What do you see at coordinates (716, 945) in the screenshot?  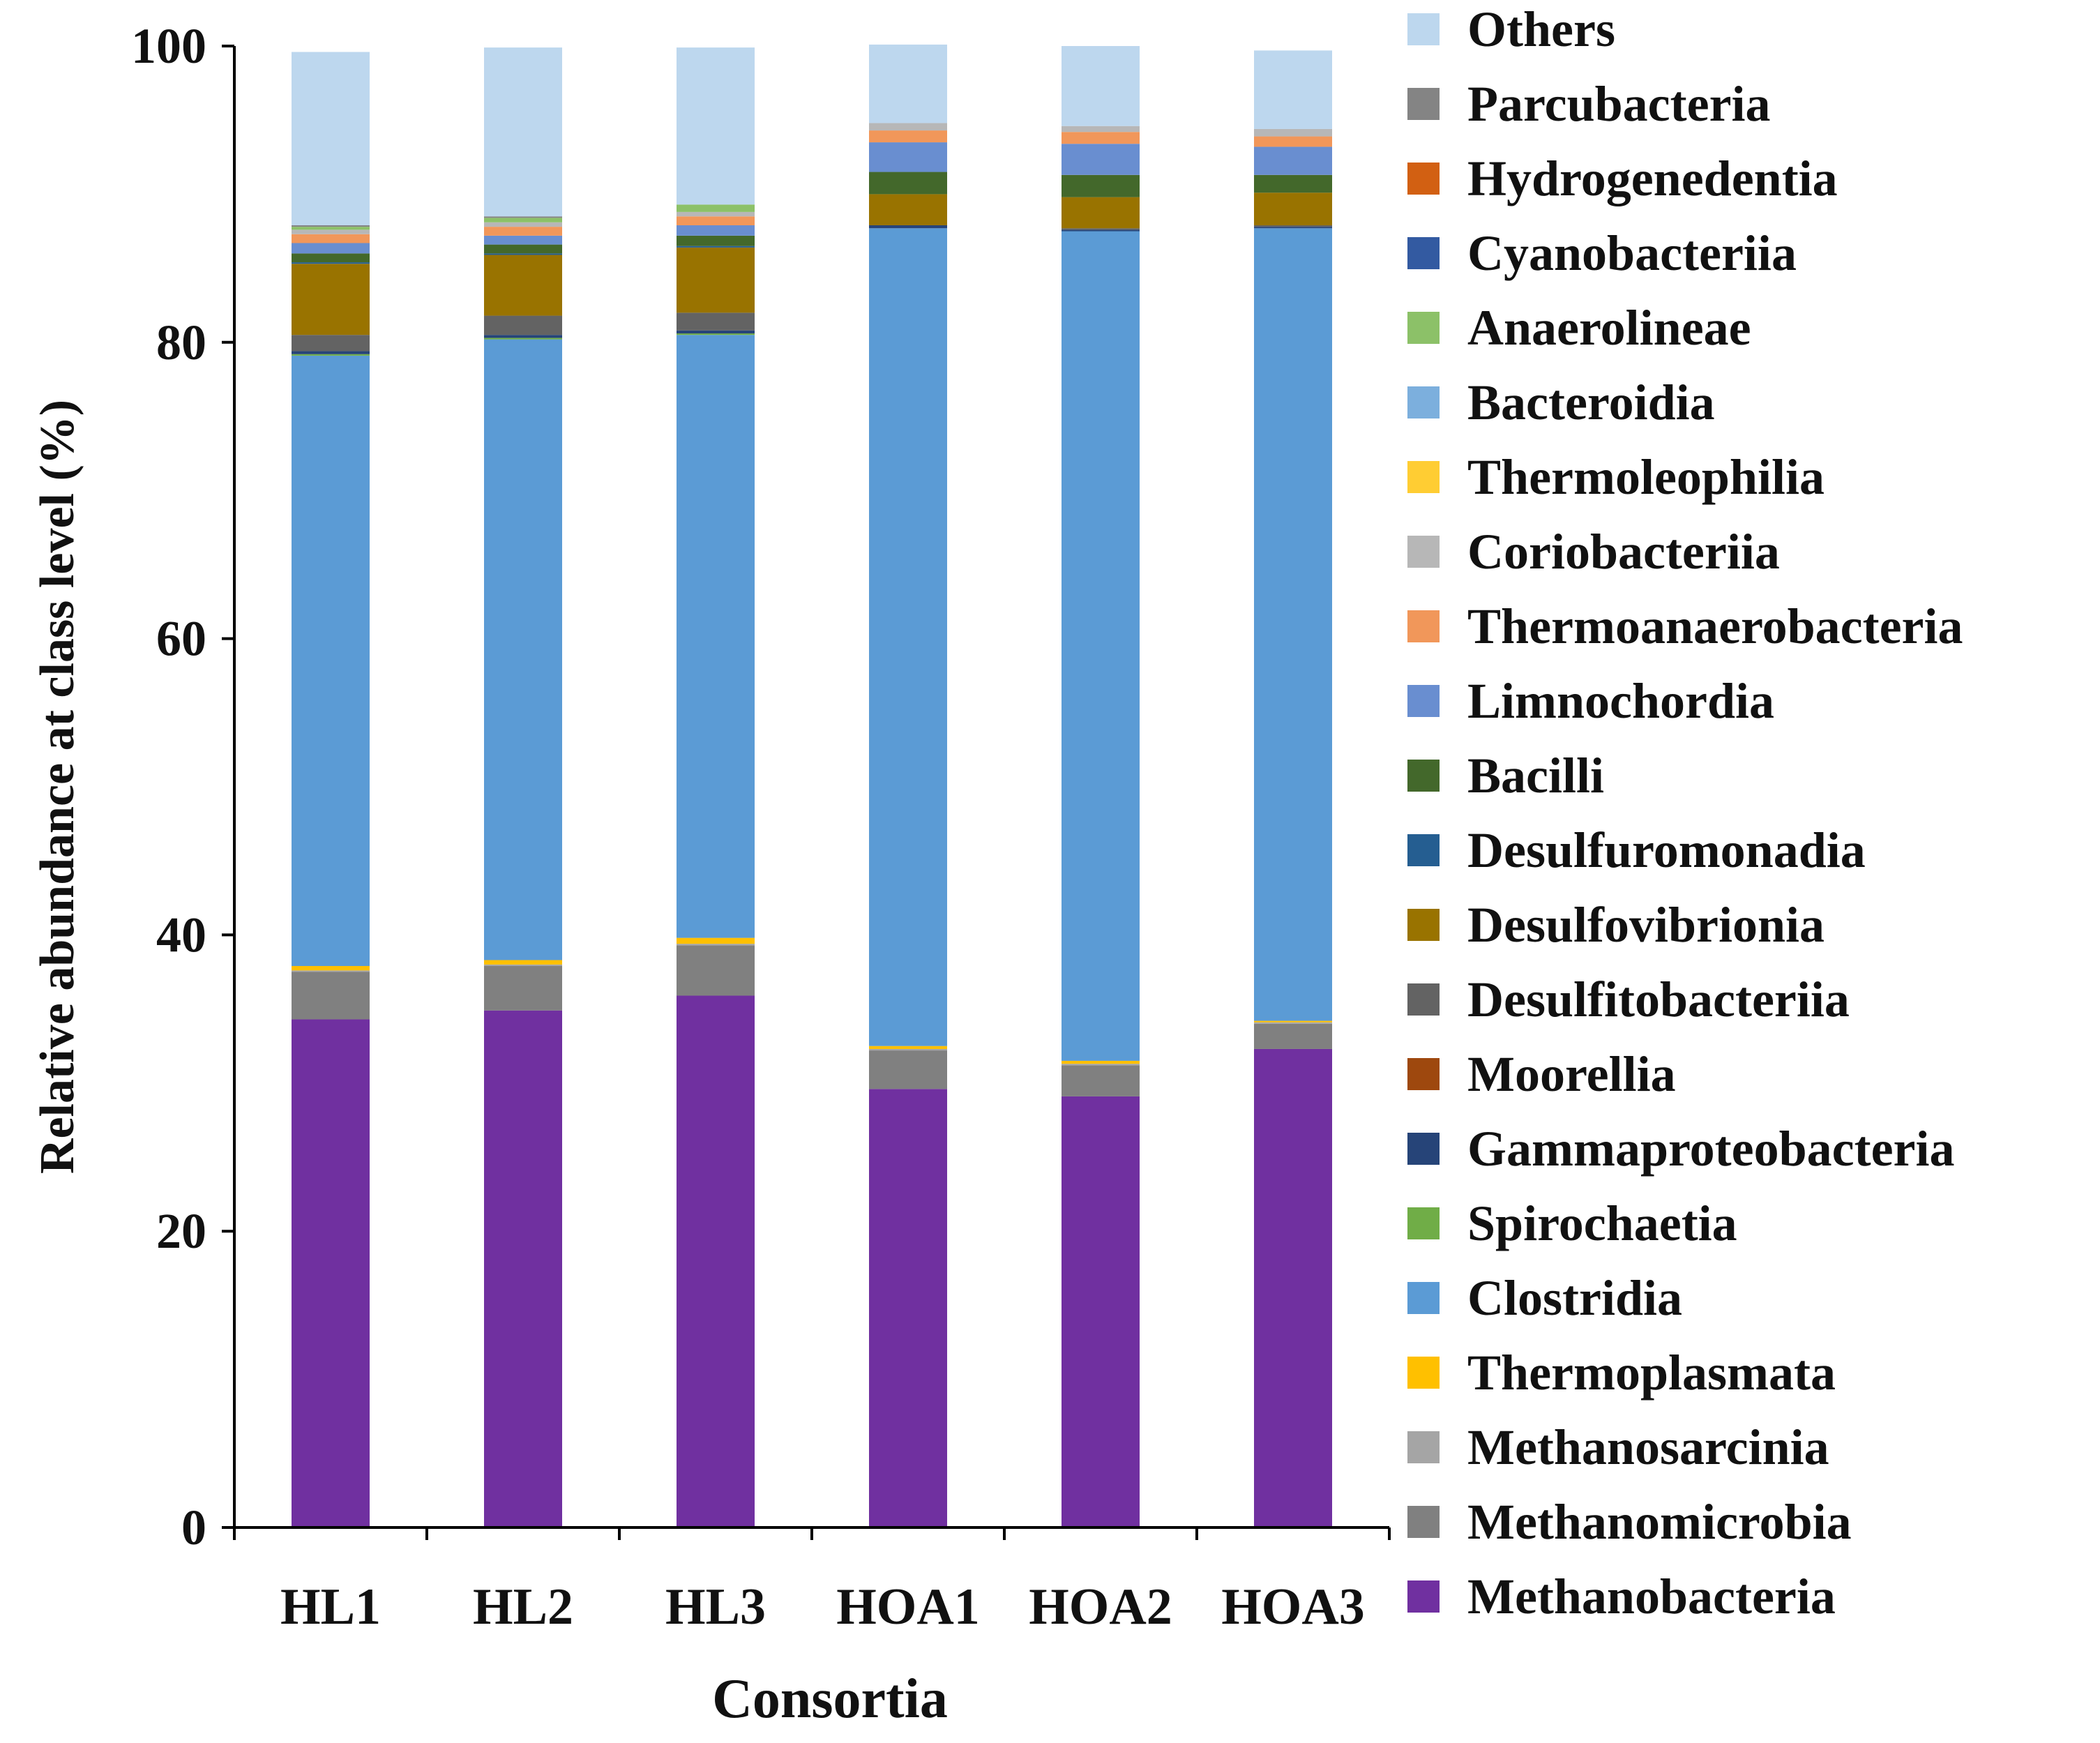 I see `bar-segment-hl3-methanosarcinia` at bounding box center [716, 945].